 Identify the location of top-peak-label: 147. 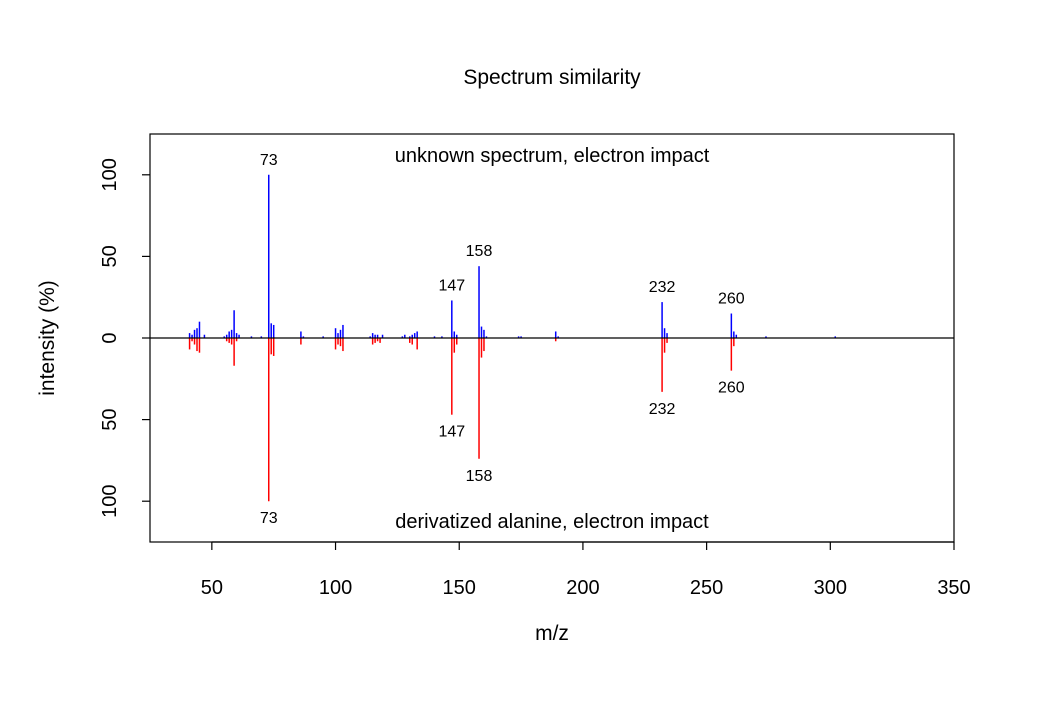
(451, 285).